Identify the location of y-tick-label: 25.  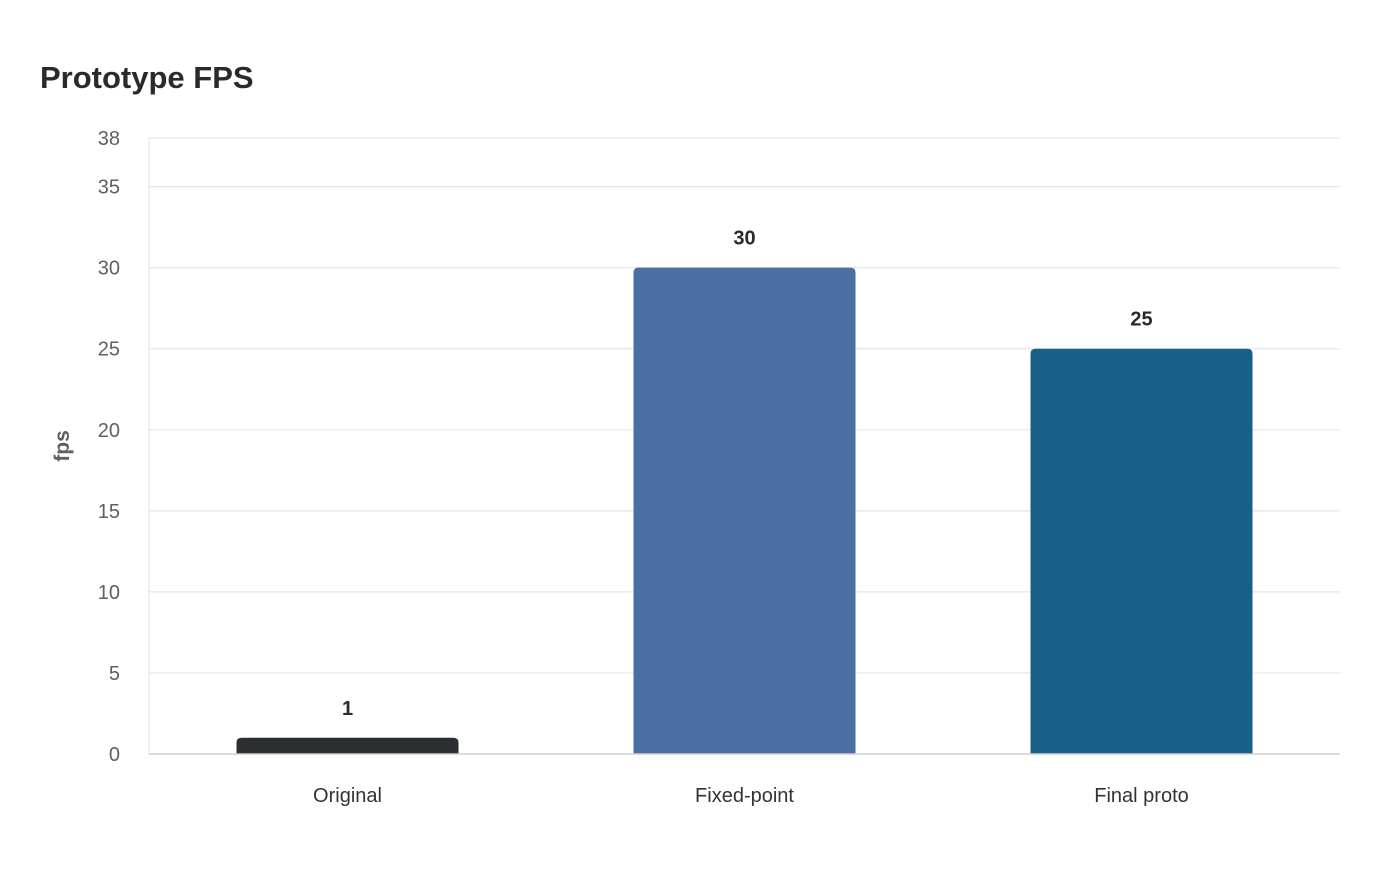
(109, 350).